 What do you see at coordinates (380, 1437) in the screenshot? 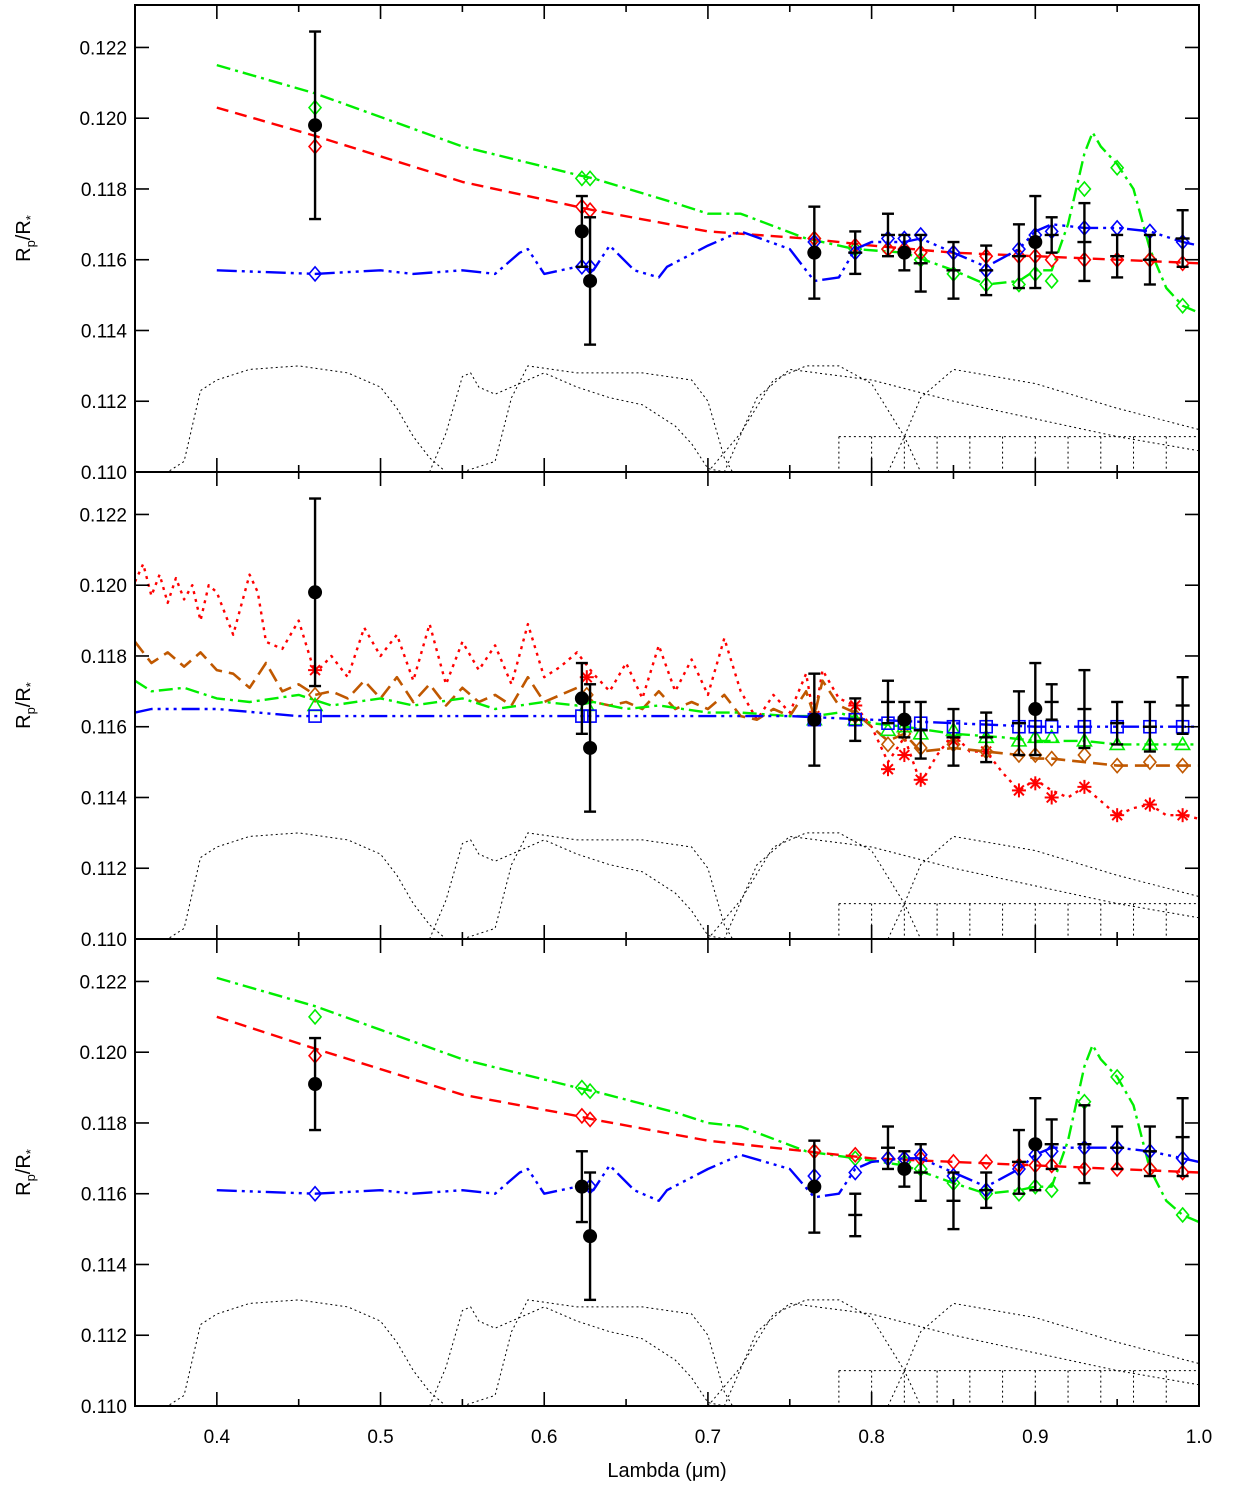
I see `x-tick-label: 0.5` at bounding box center [380, 1437].